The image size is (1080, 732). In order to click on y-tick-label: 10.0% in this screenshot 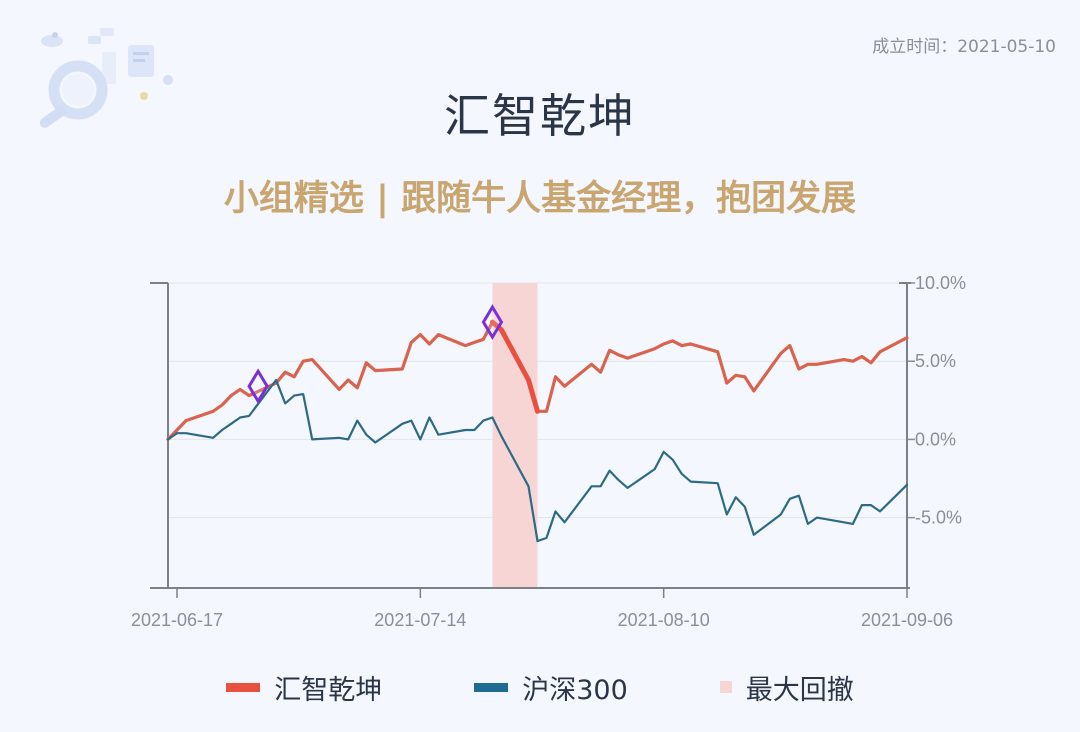, I will do `click(940, 283)`.